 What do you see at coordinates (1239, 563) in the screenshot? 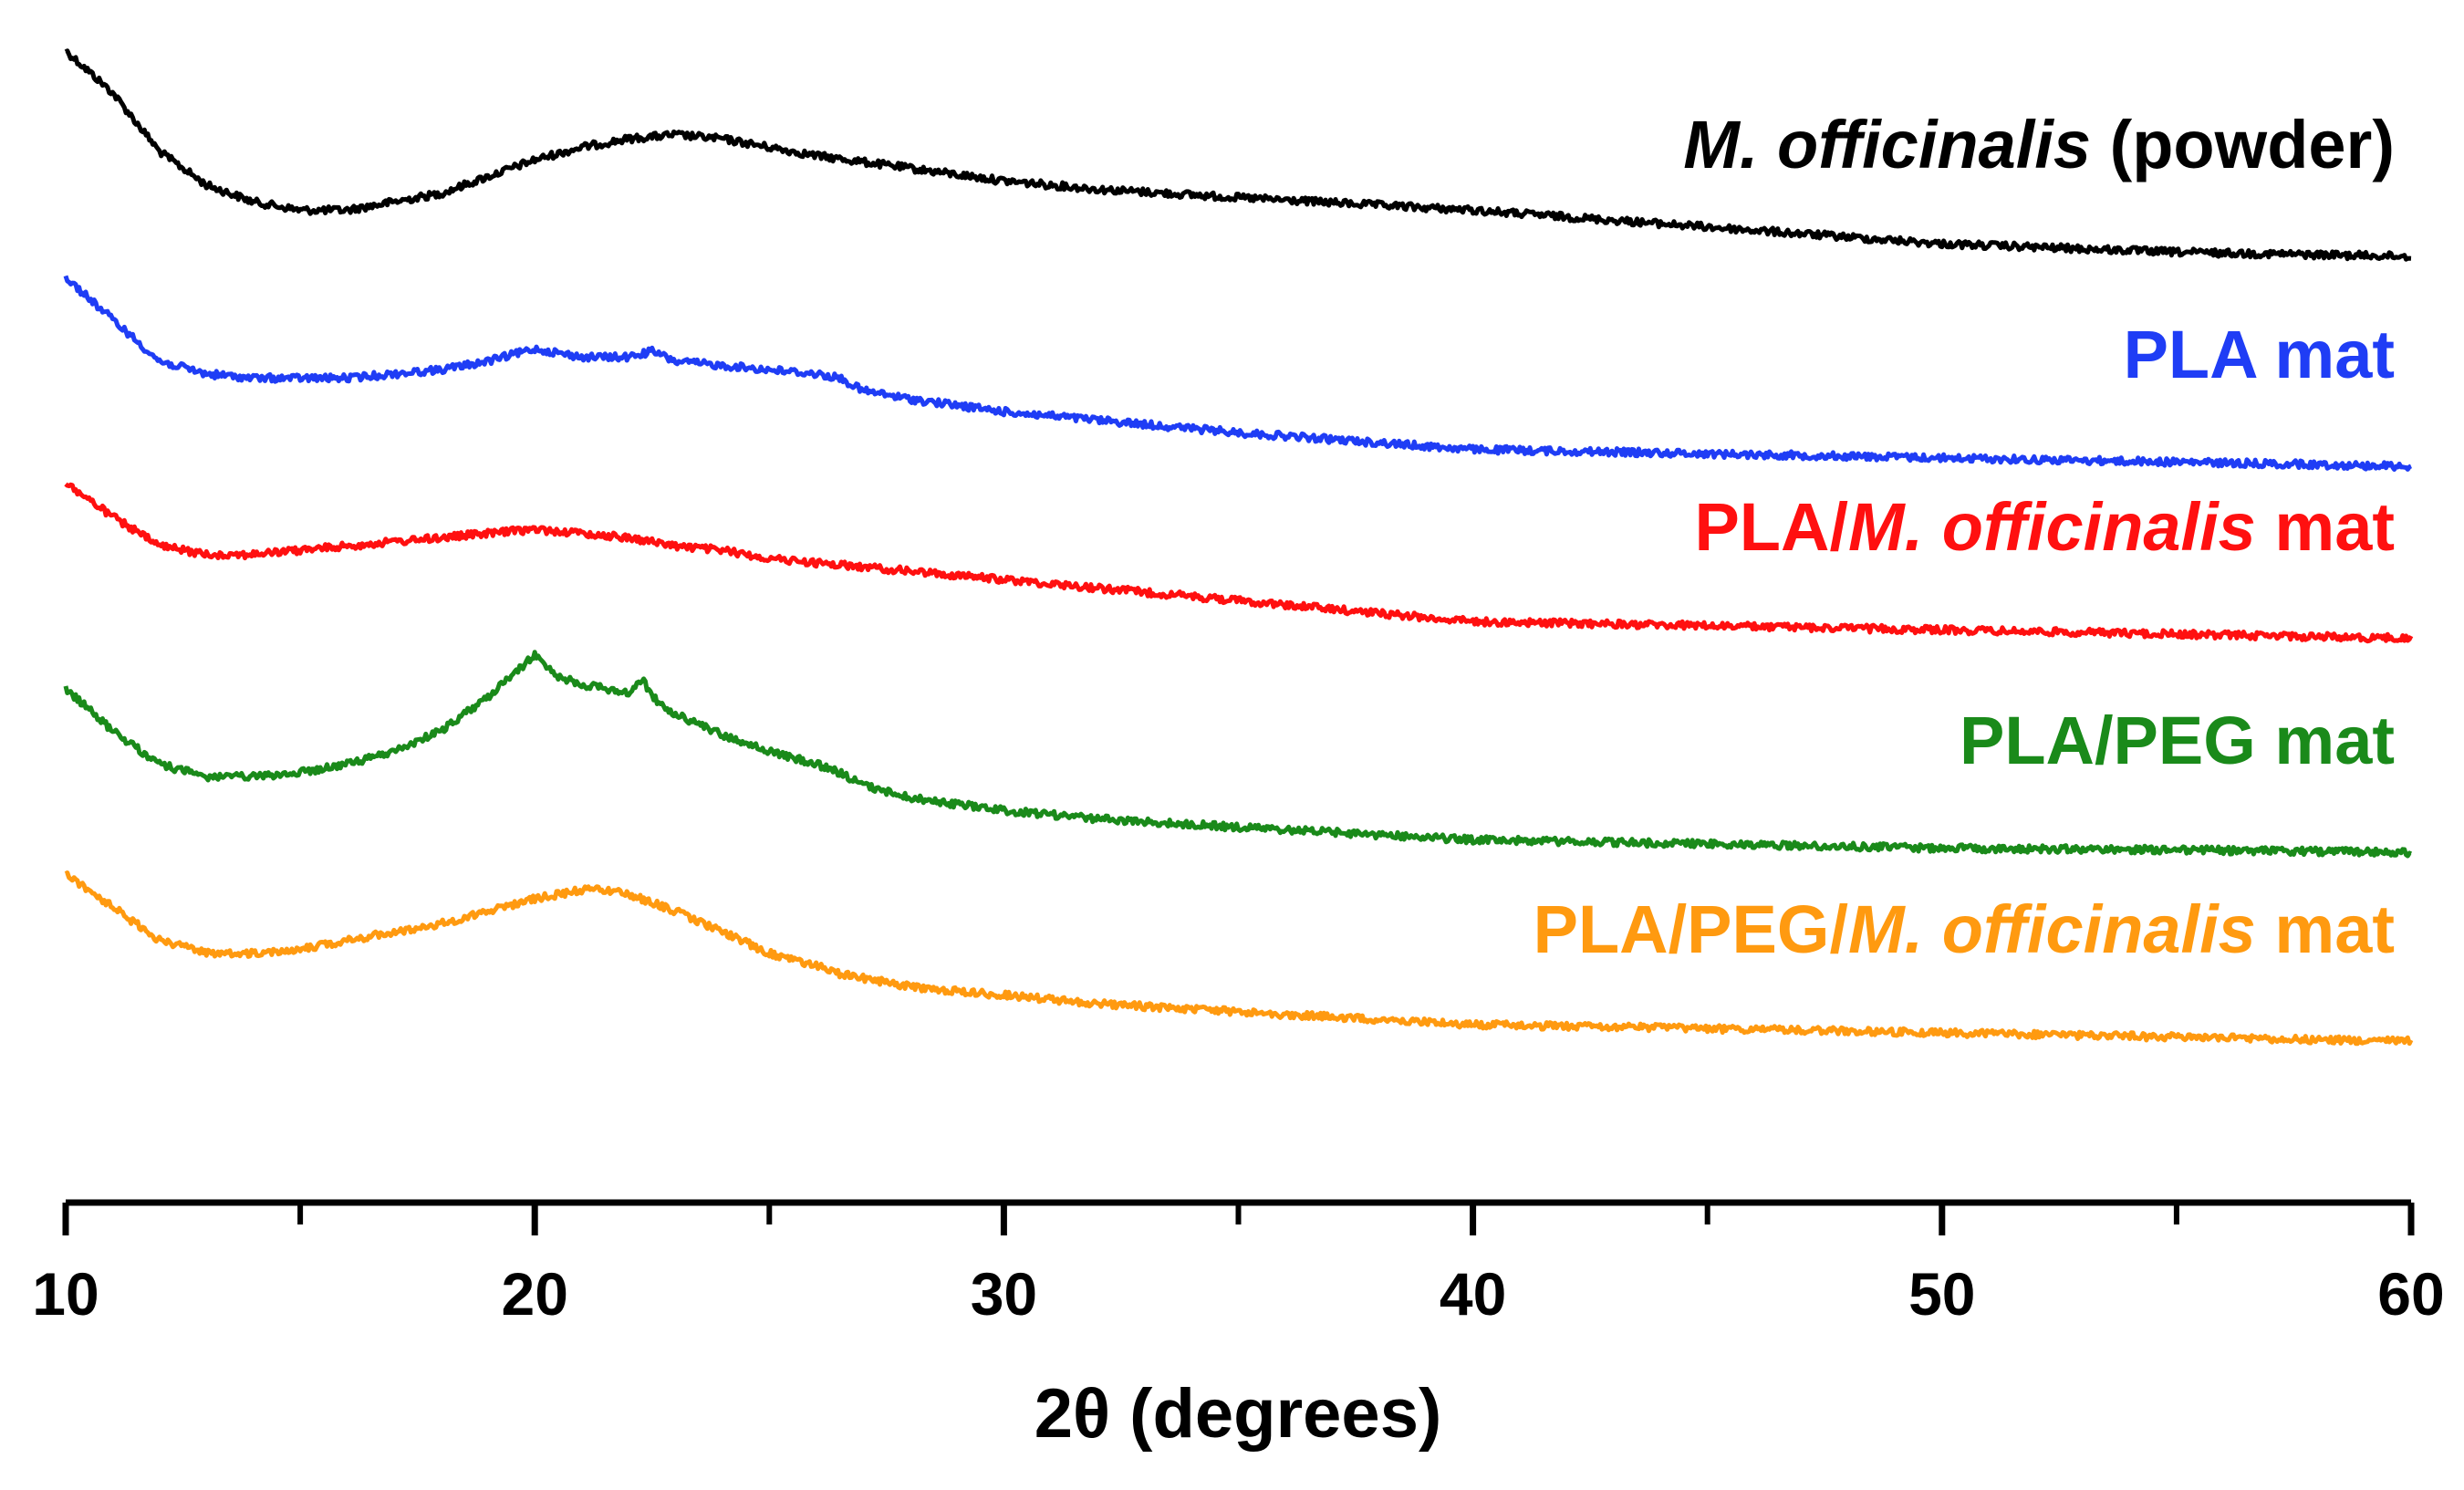
I see `series-line-pla-m-officinalis-mat` at bounding box center [1239, 563].